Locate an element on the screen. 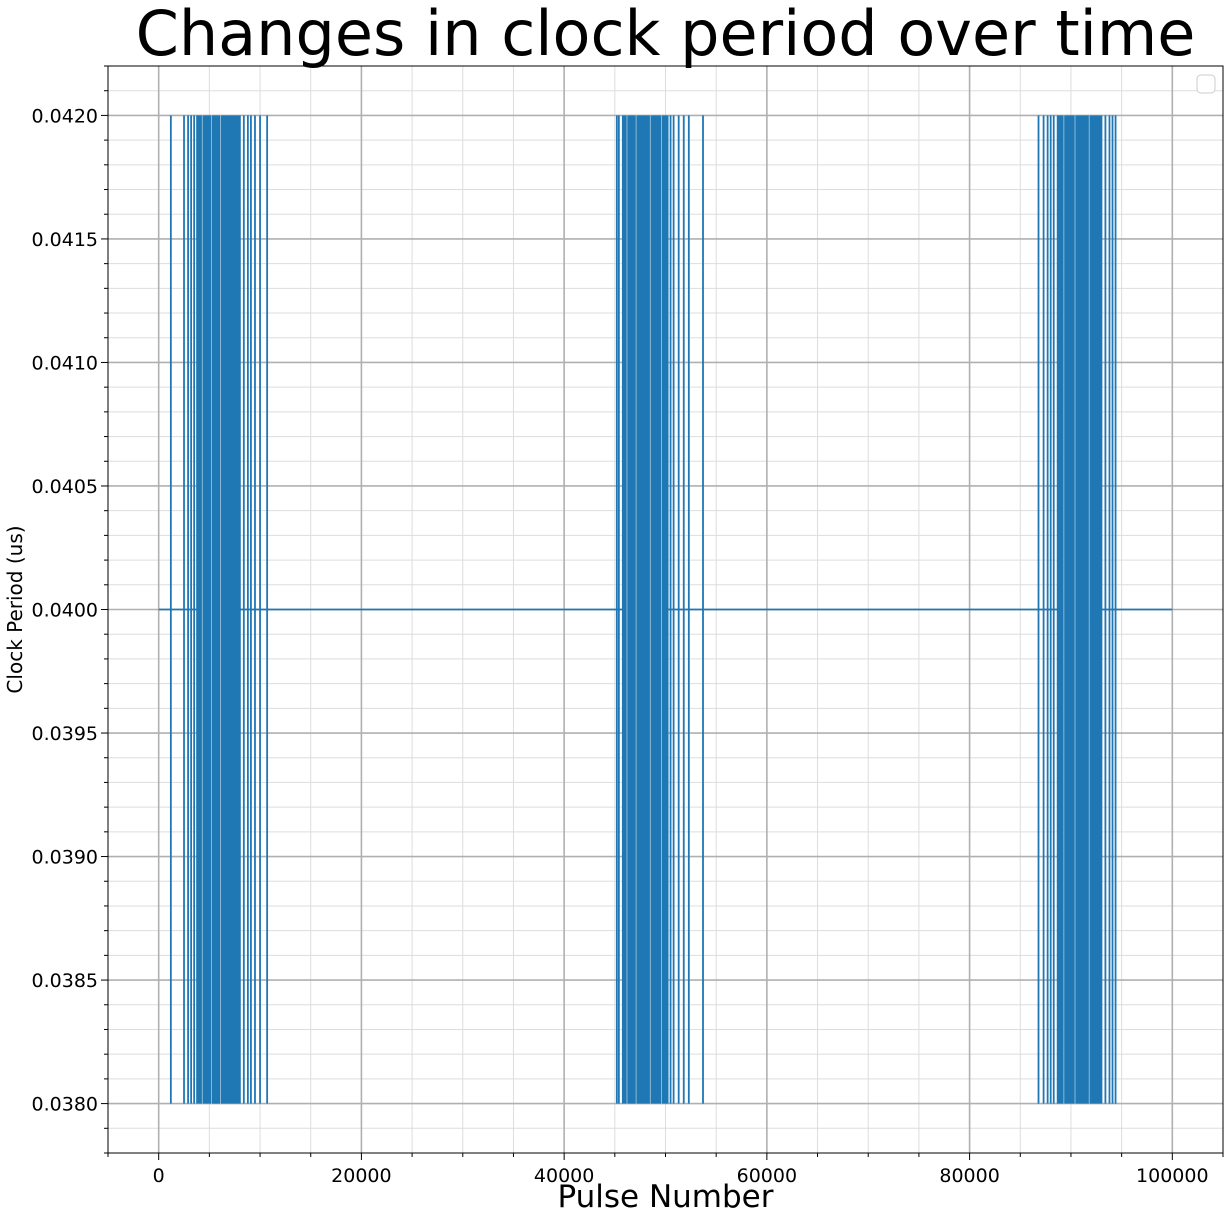 This screenshot has height=1219, width=1230. y-tick-label: 0.0380 is located at coordinates (65, 1105).